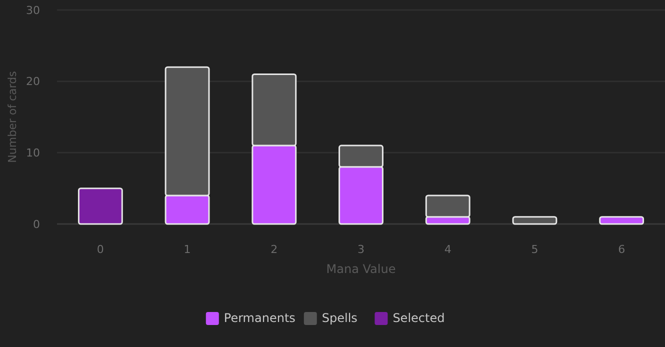 This screenshot has height=347, width=665. I want to click on y-tick-label: 0, so click(36, 224).